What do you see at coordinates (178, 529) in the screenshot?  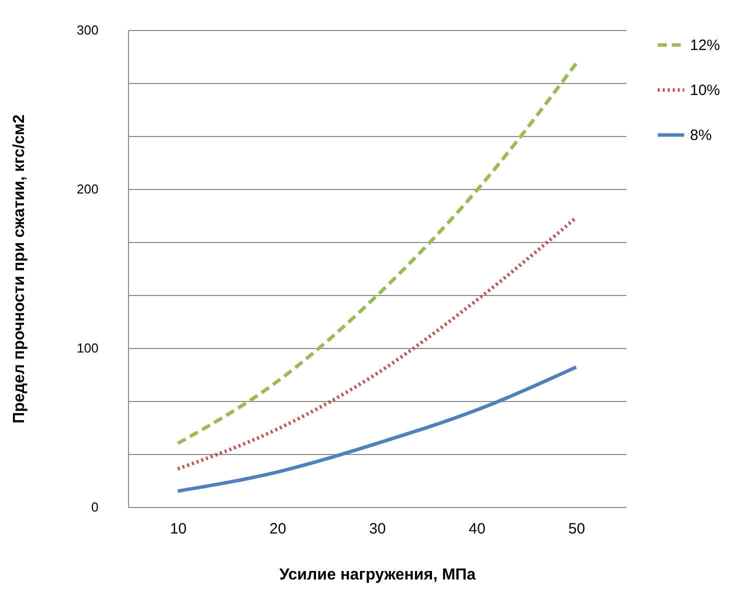 I see `x-tick-label: 10` at bounding box center [178, 529].